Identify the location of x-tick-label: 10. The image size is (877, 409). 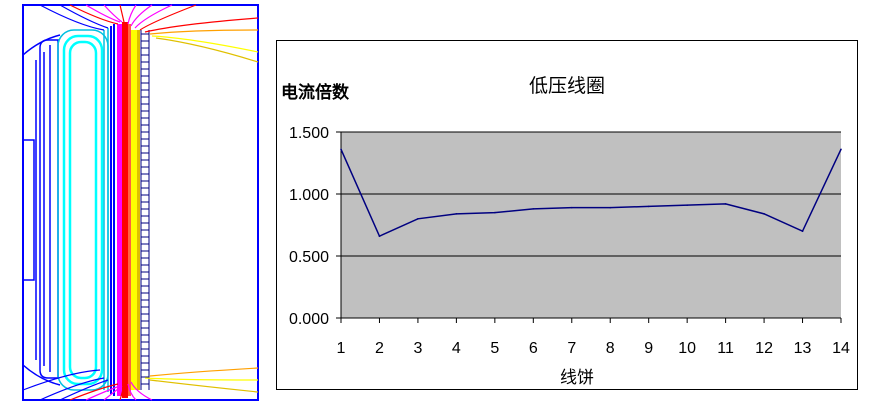
(687, 348).